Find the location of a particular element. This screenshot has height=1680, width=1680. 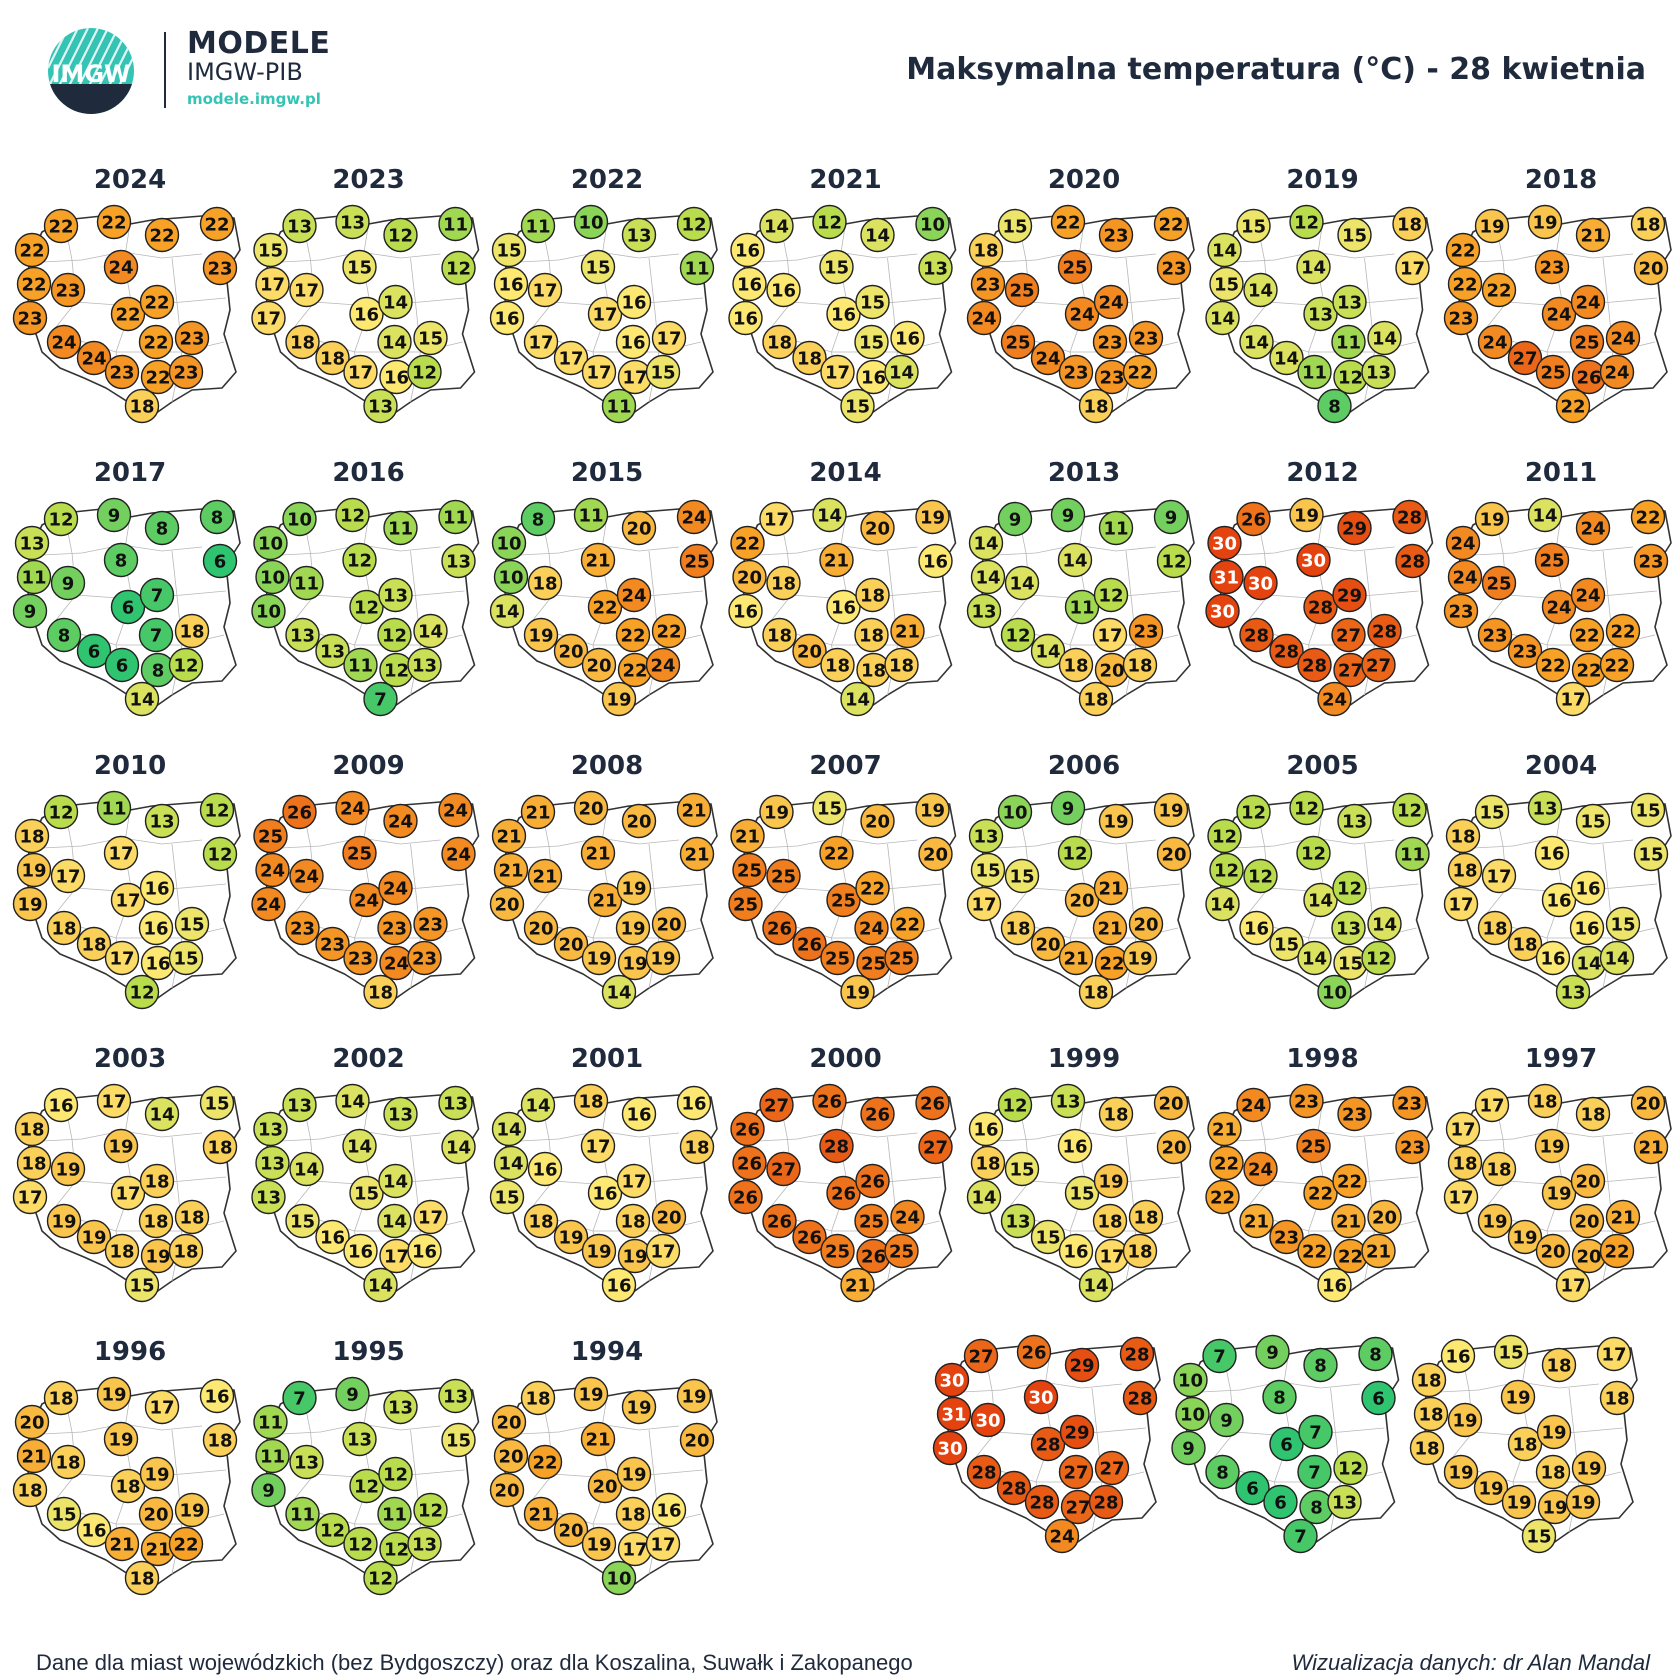

station-value: 11 is located at coordinates (272, 1457).